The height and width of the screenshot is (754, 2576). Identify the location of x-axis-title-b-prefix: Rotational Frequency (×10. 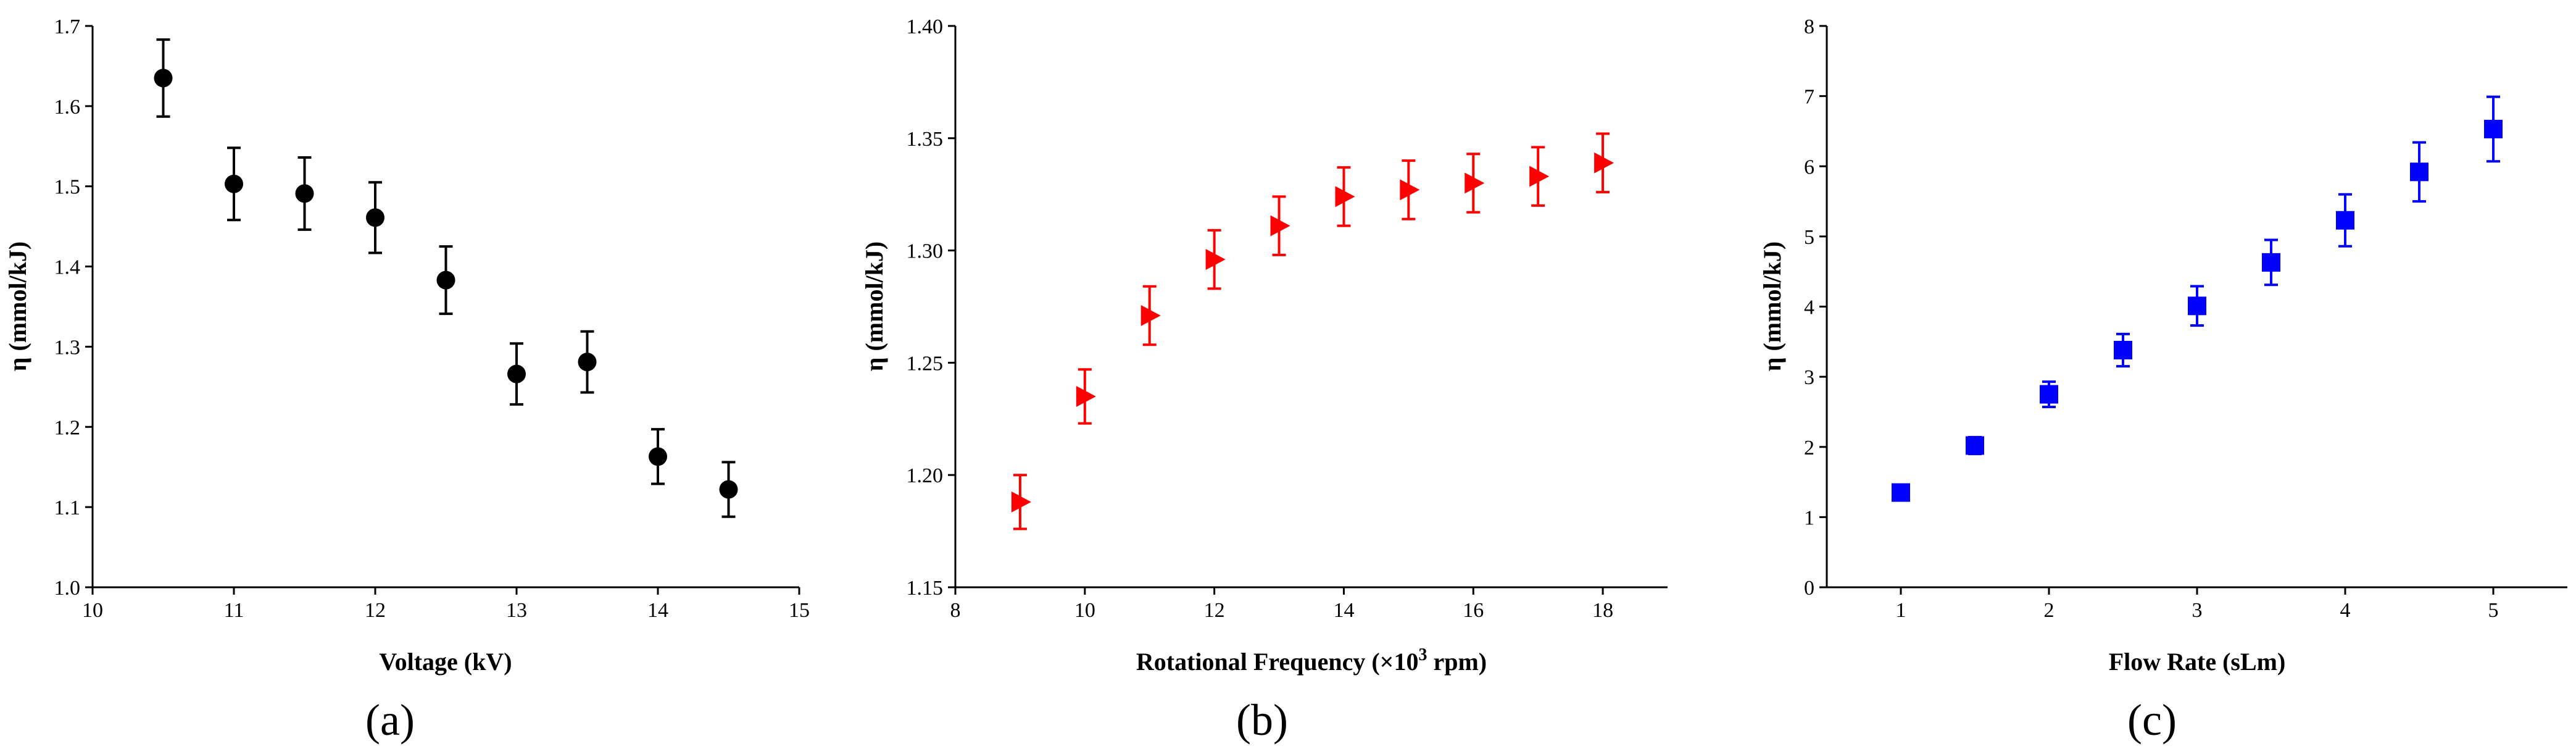
(1278, 662).